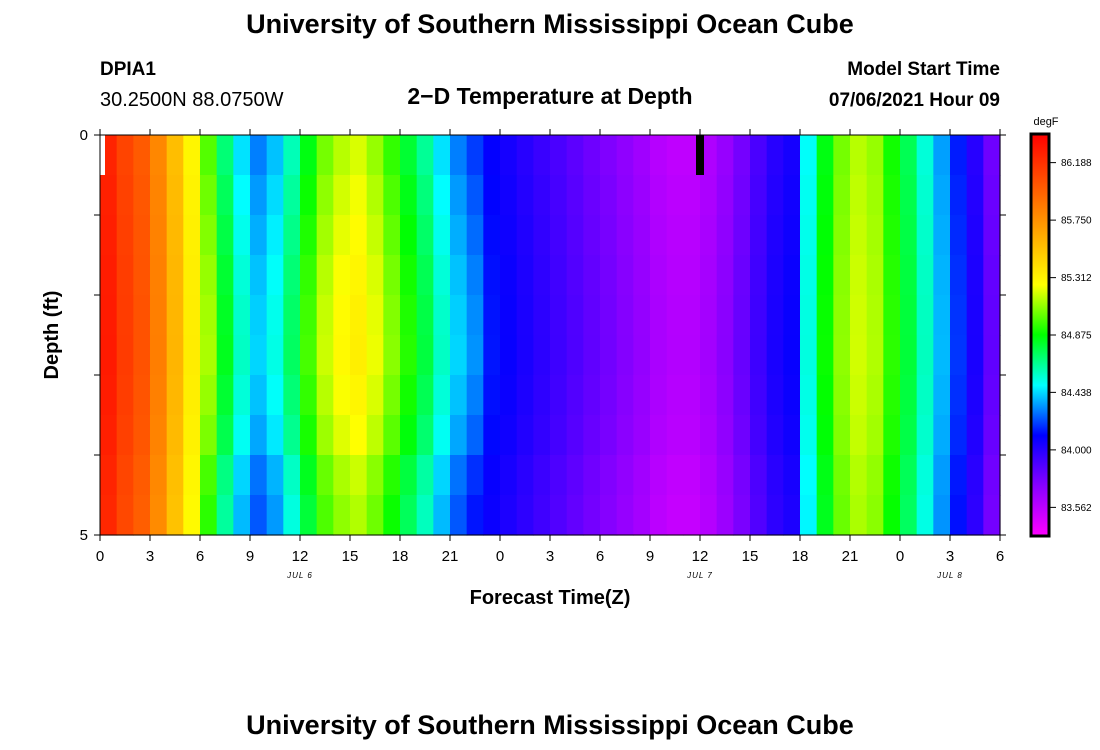 The image size is (1100, 750). Describe the element at coordinates (1076, 163) in the screenshot. I see `colorbar-tick-label: 86.188` at that location.